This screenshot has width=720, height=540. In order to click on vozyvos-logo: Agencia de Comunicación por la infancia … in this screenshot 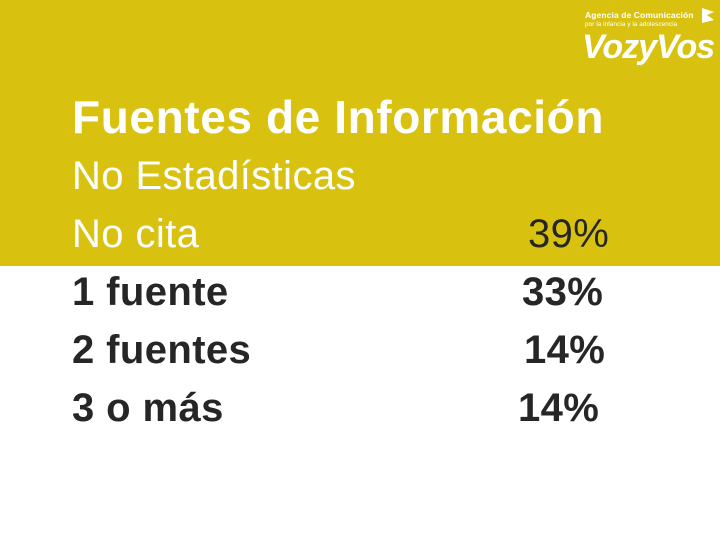, I will do `click(649, 37)`.